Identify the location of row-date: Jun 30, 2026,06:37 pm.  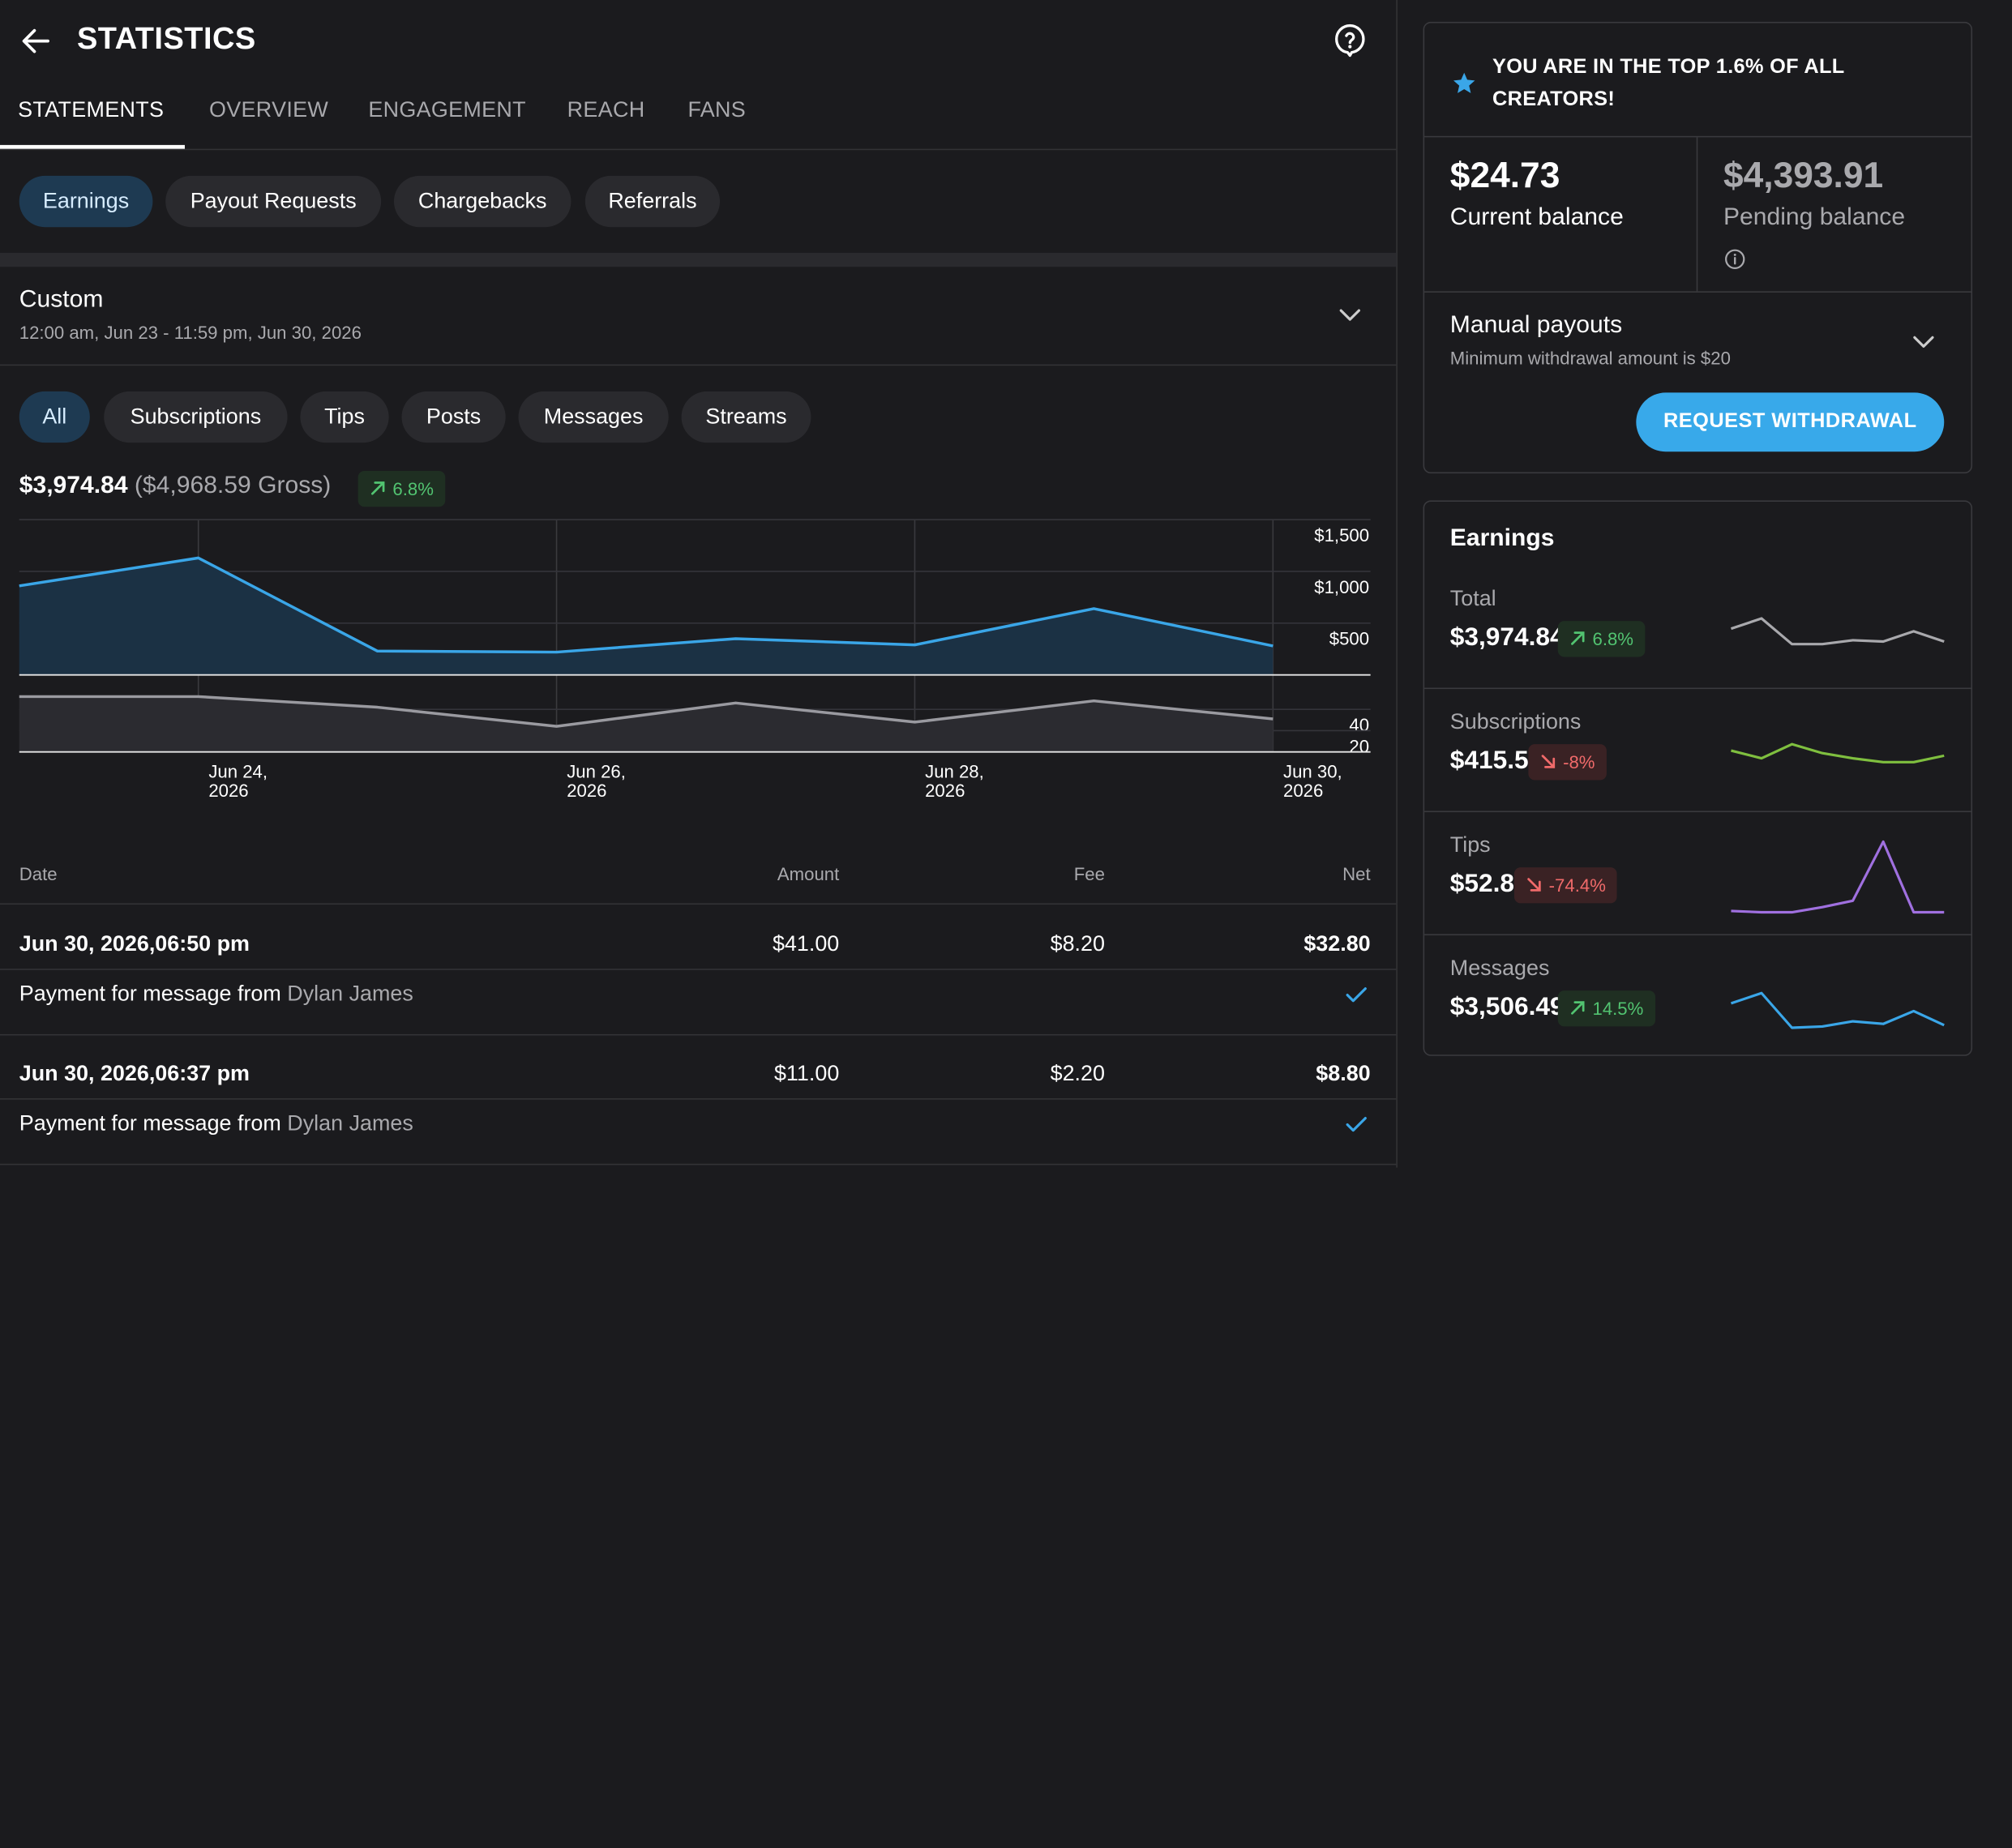
(134, 1074).